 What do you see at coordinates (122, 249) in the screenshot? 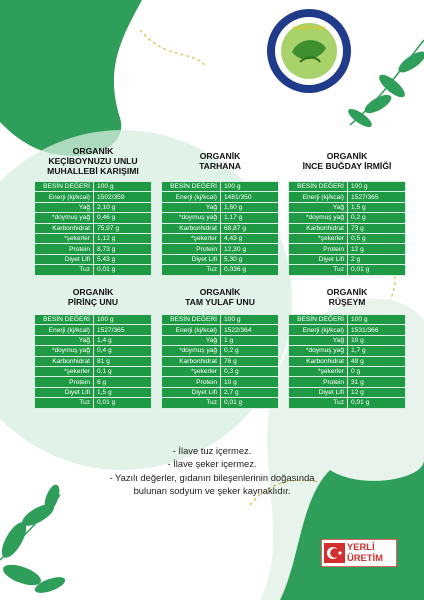
I see `nutrient-value: 8,73 g` at bounding box center [122, 249].